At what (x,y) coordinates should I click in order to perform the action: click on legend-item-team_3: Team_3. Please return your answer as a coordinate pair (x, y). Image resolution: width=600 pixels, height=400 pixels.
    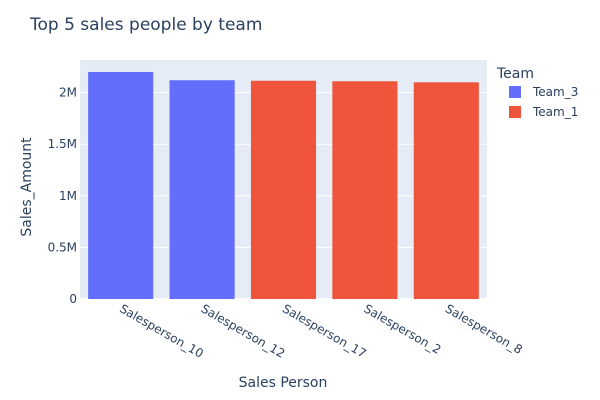
    Looking at the image, I should click on (543, 92).